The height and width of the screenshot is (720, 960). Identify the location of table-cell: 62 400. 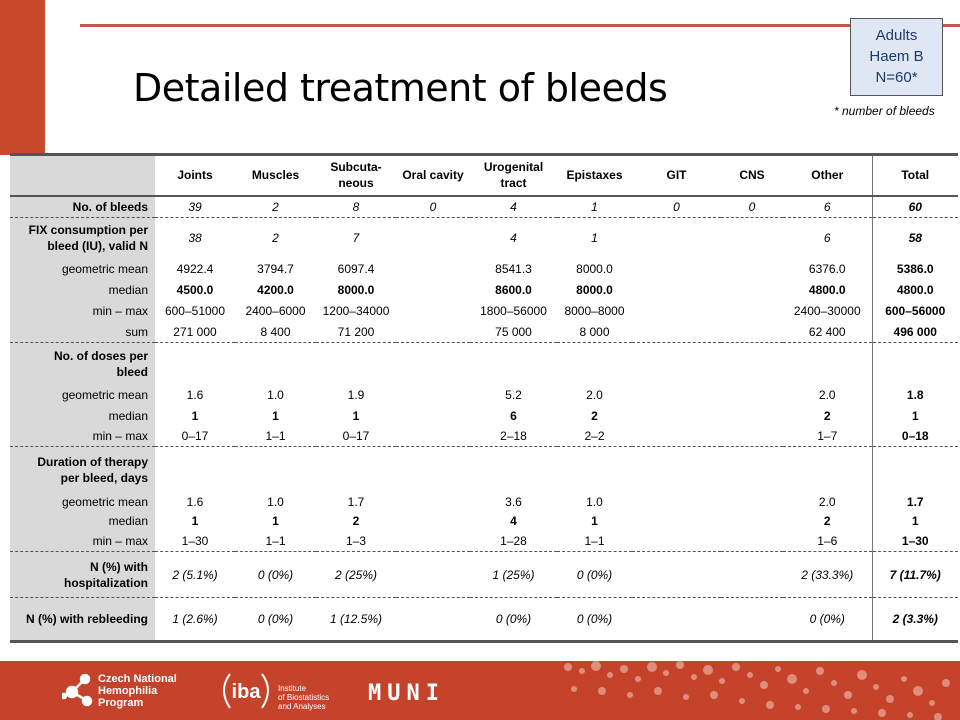
(827, 331).